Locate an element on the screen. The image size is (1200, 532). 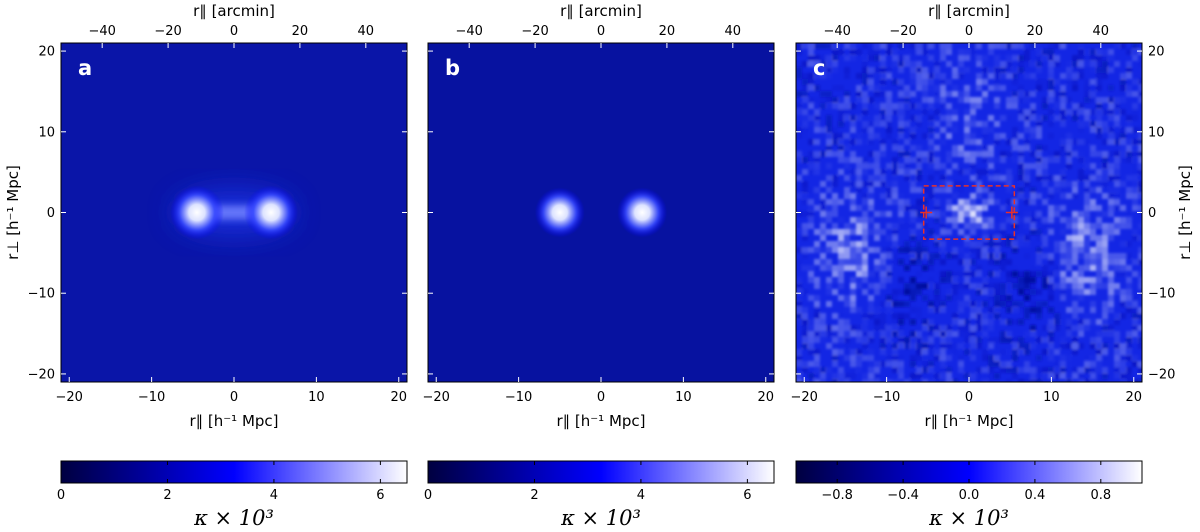
colorbar-tick-label: 0.8 is located at coordinates (1100, 495).